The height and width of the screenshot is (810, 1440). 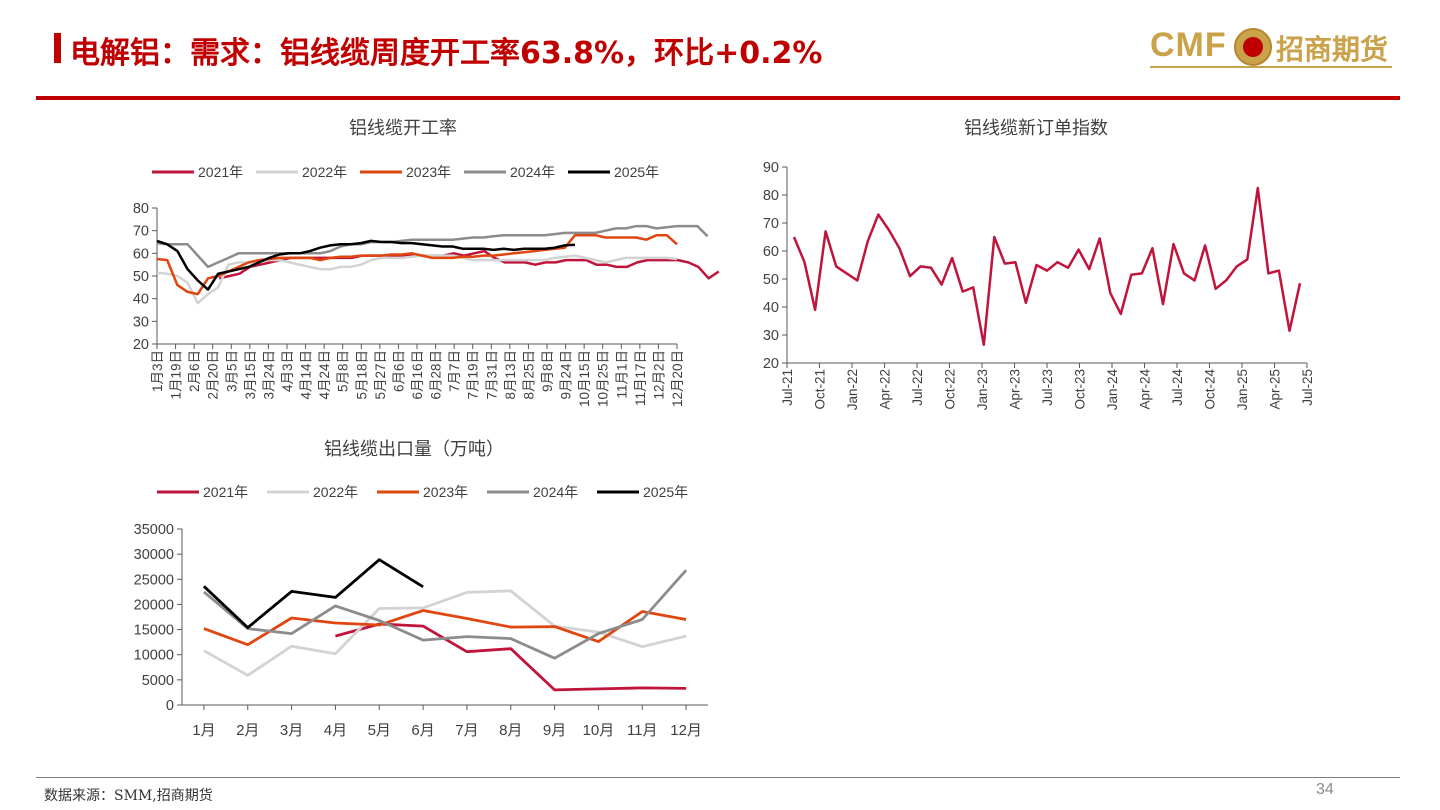 What do you see at coordinates (398, 371) in the screenshot?
I see `x-tick-label: 6月6日` at bounding box center [398, 371].